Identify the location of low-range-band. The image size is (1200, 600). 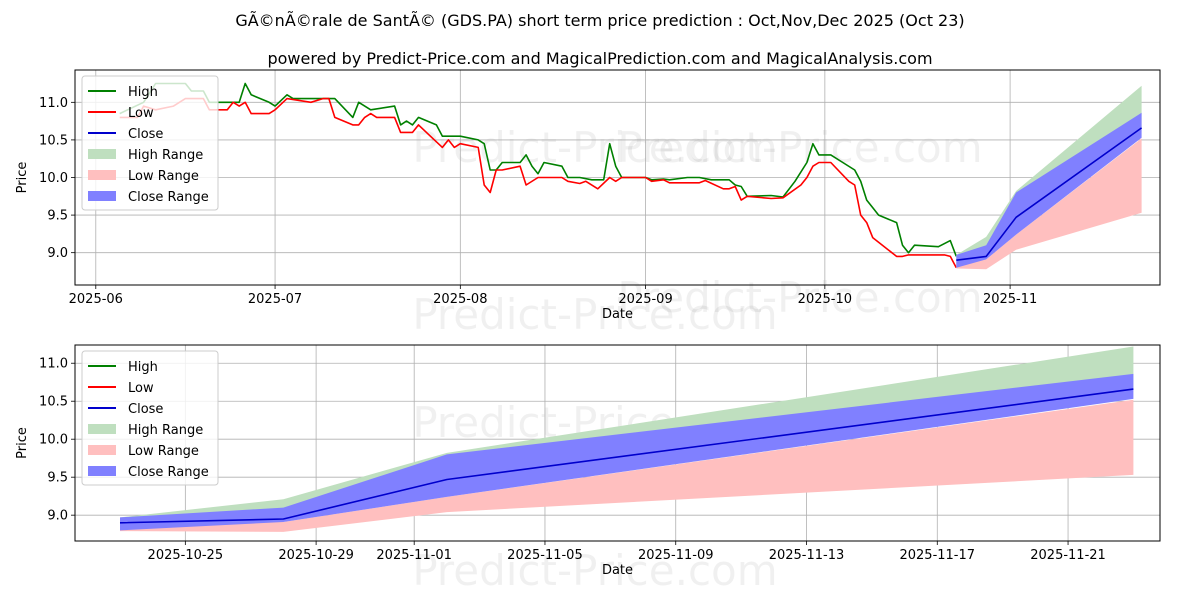
(1049, 204).